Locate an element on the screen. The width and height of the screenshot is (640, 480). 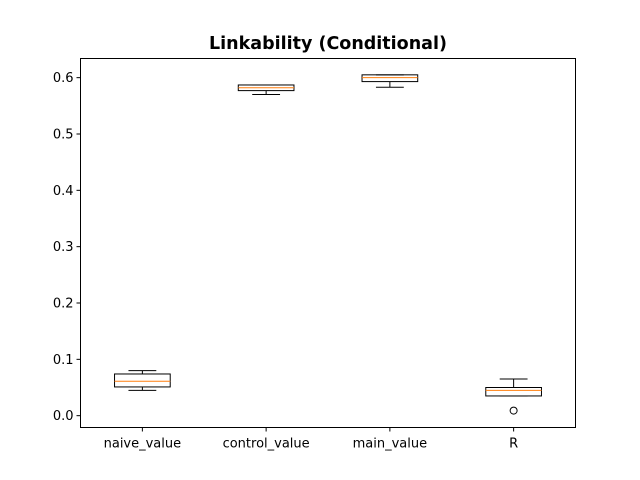
y-tick-label: 0.2 is located at coordinates (63, 303).